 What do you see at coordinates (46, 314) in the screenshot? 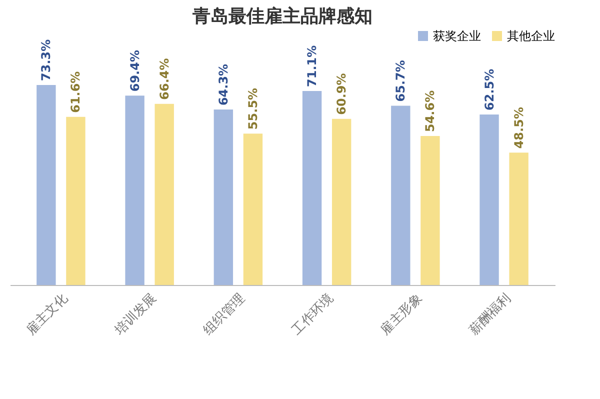
I see `x-tick-label: 雇主文化` at bounding box center [46, 314].